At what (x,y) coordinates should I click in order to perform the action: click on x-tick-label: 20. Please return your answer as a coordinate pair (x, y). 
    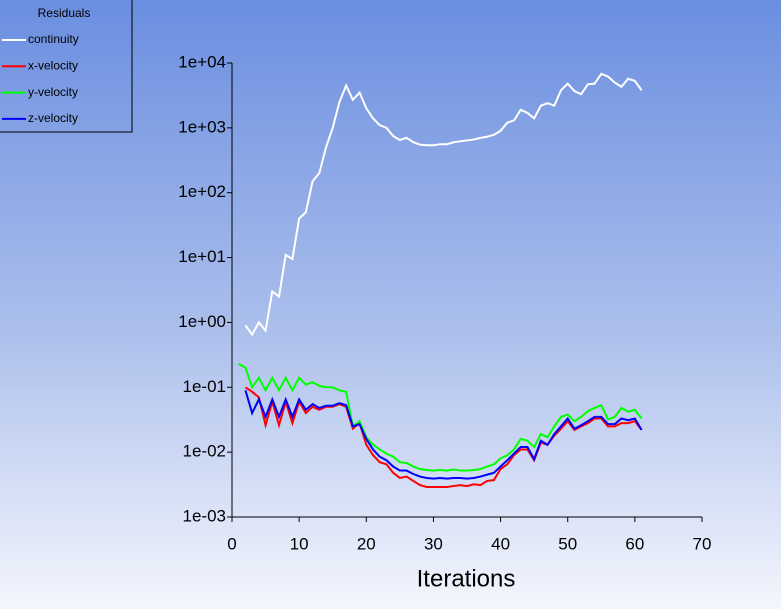
    Looking at the image, I should click on (366, 543).